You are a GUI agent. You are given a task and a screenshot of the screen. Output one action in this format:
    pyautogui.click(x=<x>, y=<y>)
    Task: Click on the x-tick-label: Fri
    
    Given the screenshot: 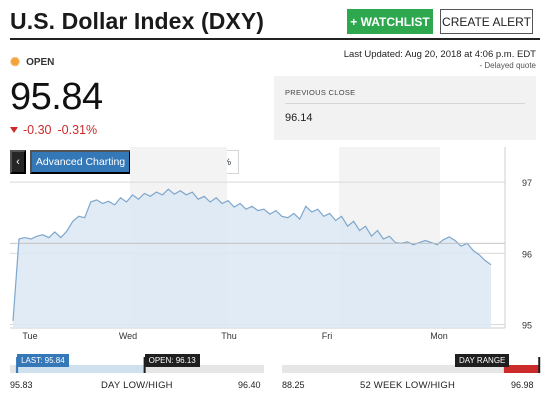 What is the action you would take?
    pyautogui.click(x=327, y=336)
    